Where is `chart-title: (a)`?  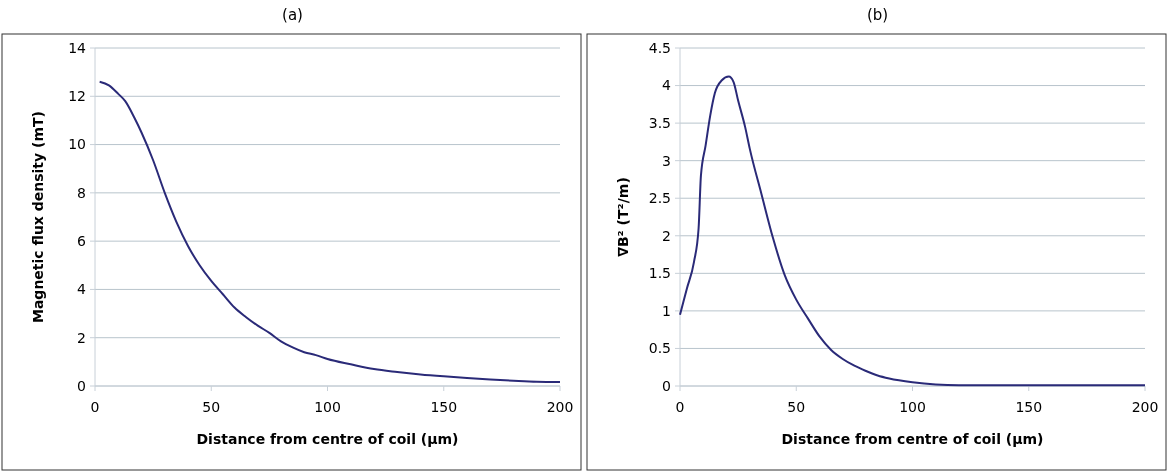 chart-title: (a) is located at coordinates (292, 15).